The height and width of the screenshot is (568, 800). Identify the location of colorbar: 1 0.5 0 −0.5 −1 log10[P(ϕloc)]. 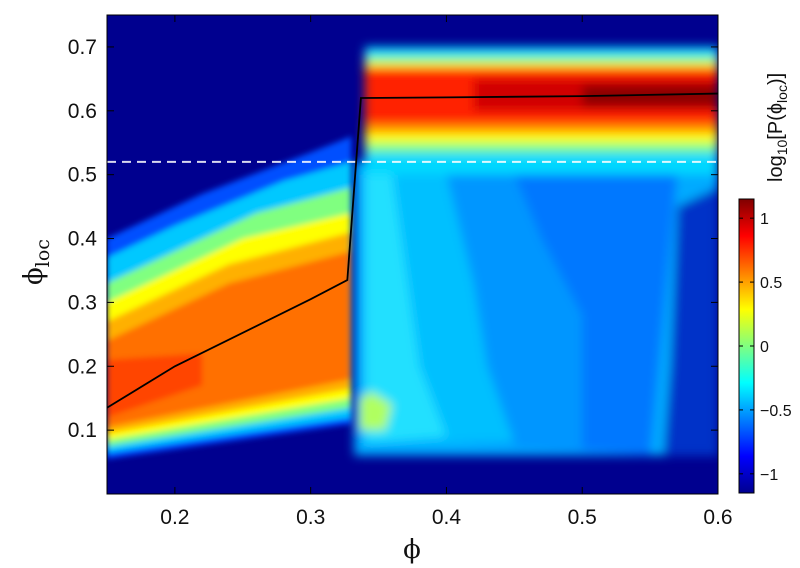
(765, 283).